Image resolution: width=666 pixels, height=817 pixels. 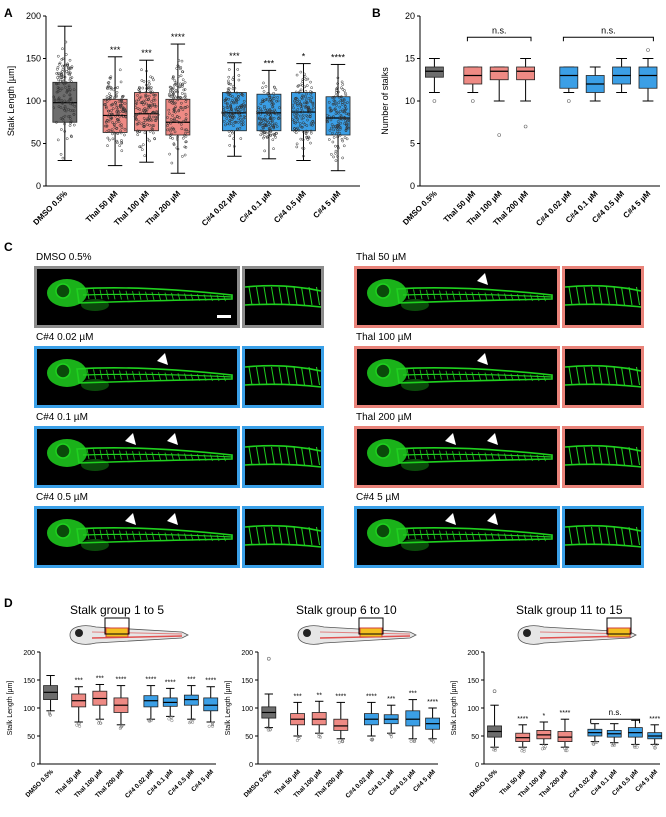 I want to click on fish-body-outline, so click(x=154, y=295).